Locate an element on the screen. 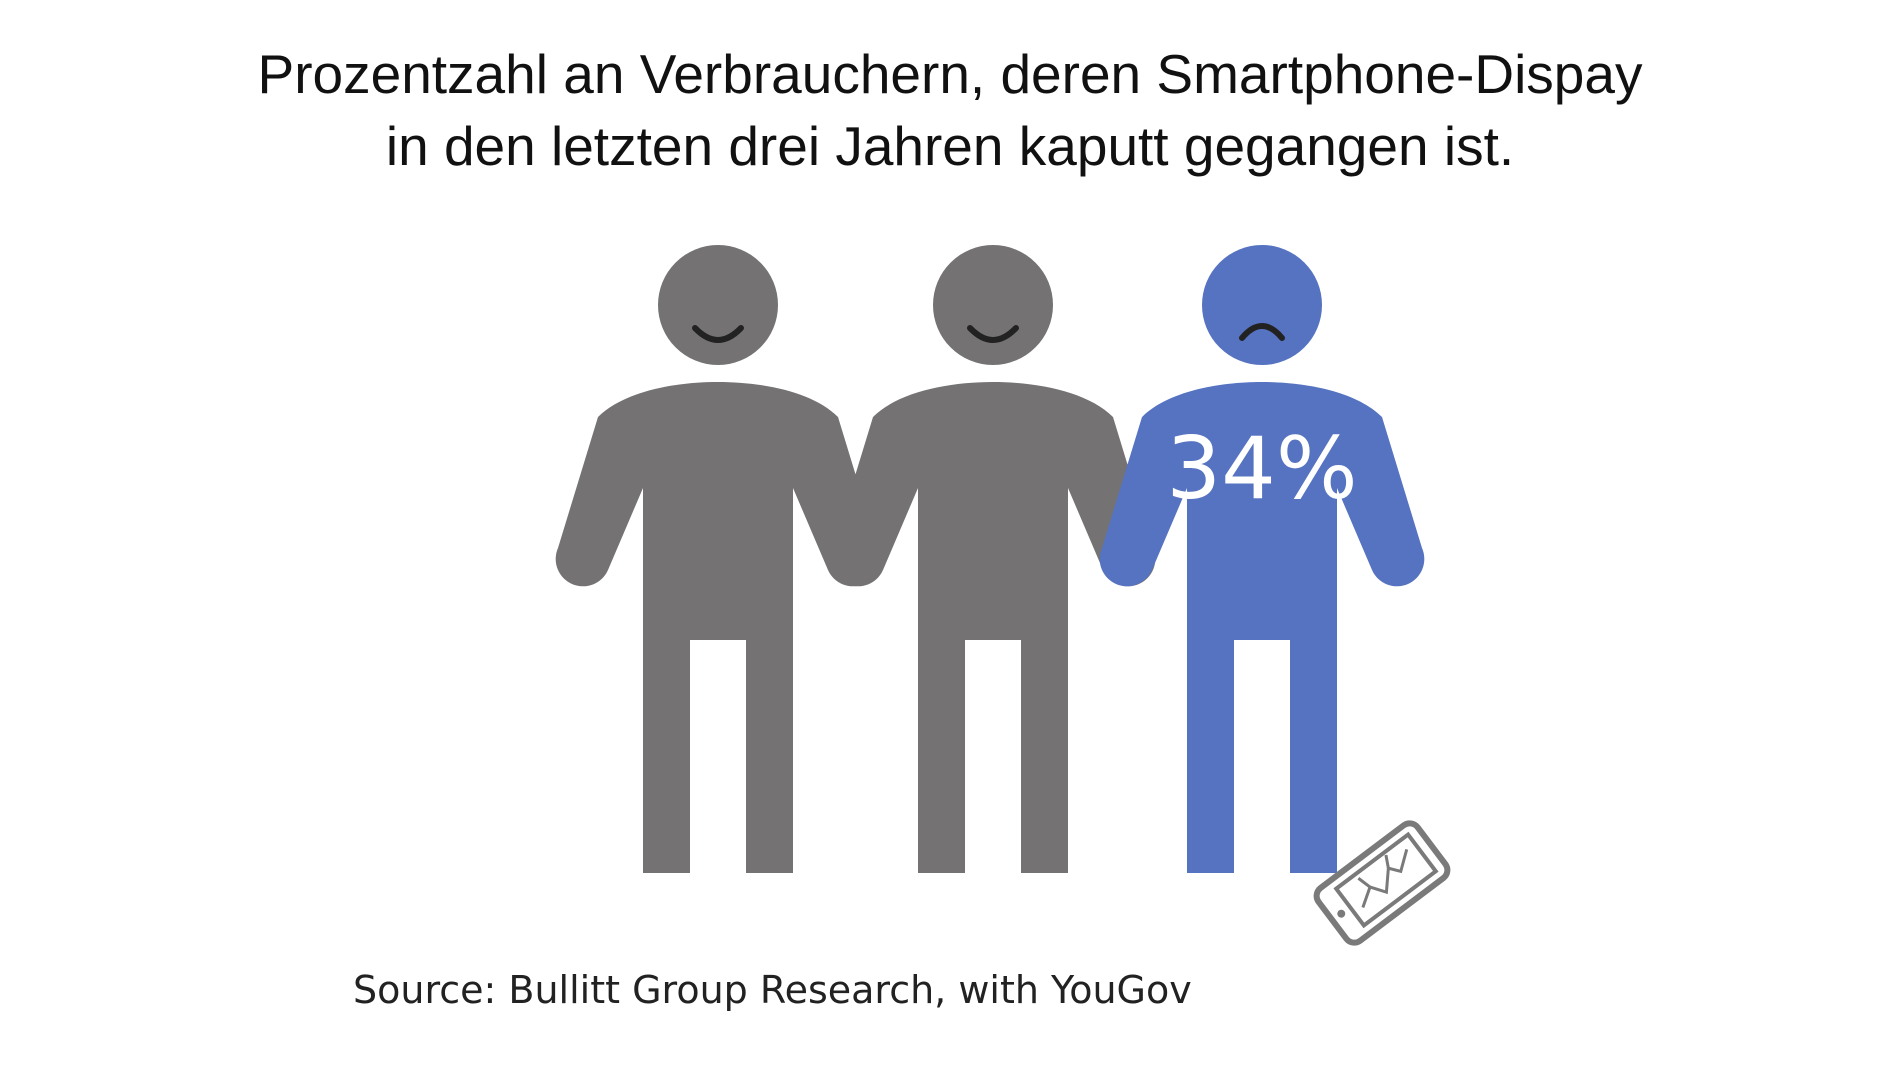  broken-phone-icon is located at coordinates (1382, 883).